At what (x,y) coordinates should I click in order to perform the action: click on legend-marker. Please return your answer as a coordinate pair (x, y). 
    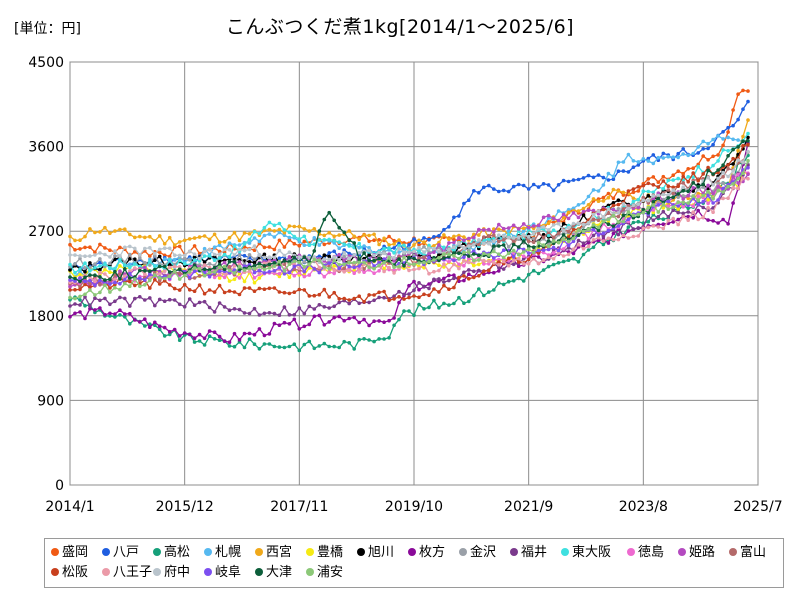
    Looking at the image, I should click on (55, 571).